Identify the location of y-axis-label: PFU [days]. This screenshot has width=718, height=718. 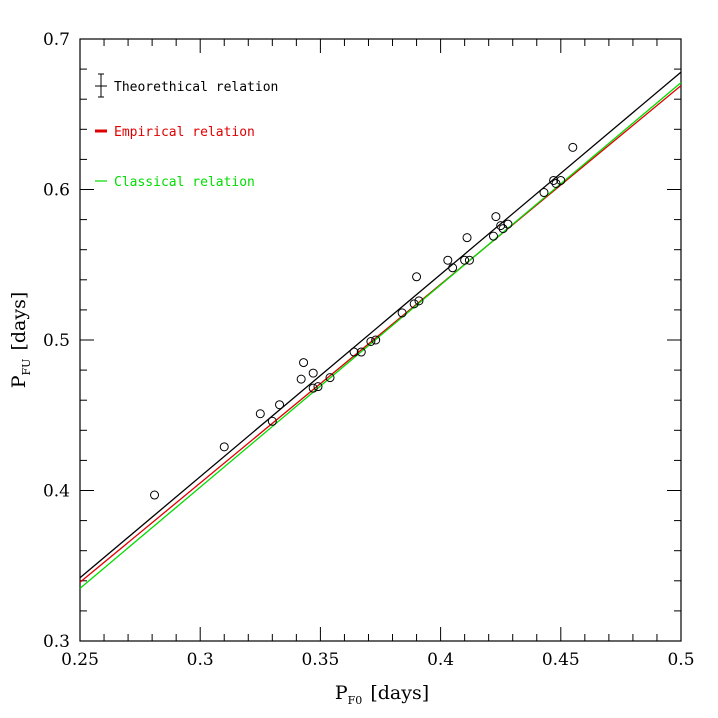
(20, 340).